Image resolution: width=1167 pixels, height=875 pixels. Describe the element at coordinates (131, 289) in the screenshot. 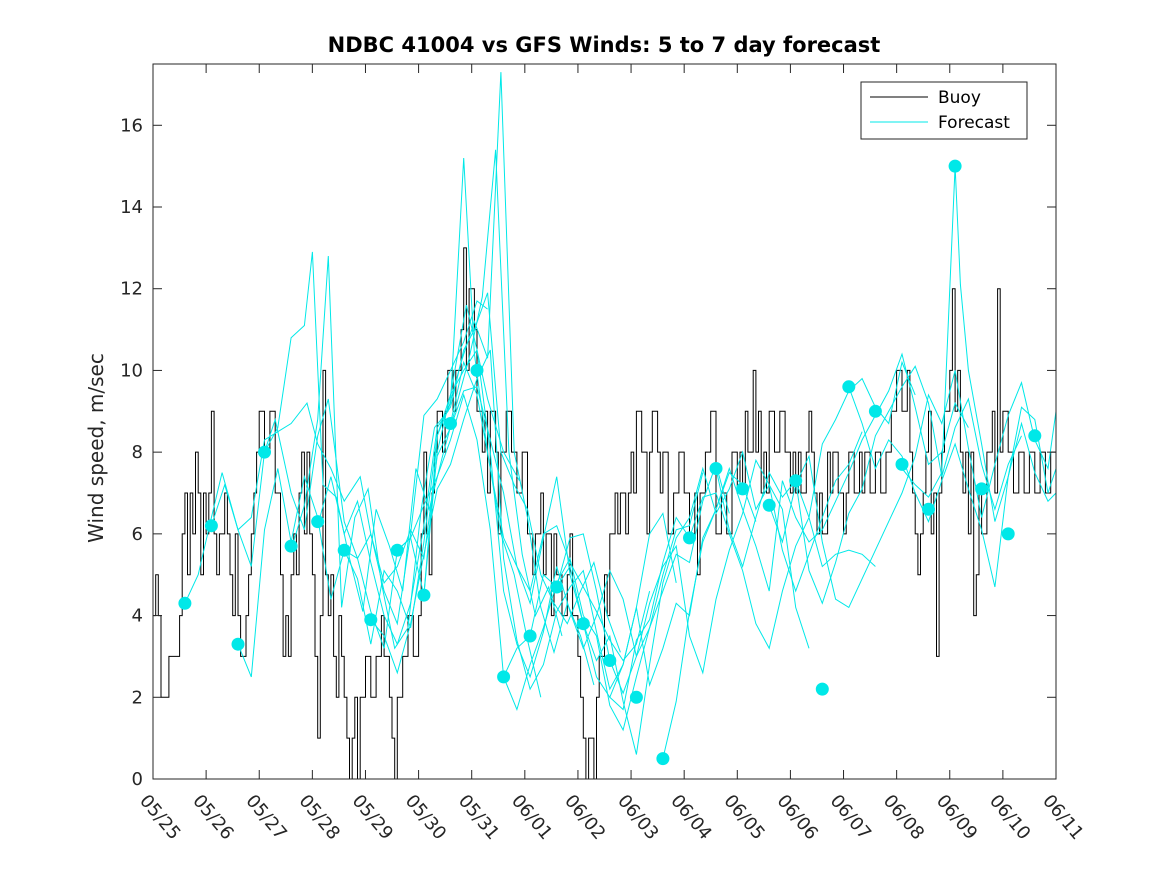

I see `y-tick-label: 12` at that location.